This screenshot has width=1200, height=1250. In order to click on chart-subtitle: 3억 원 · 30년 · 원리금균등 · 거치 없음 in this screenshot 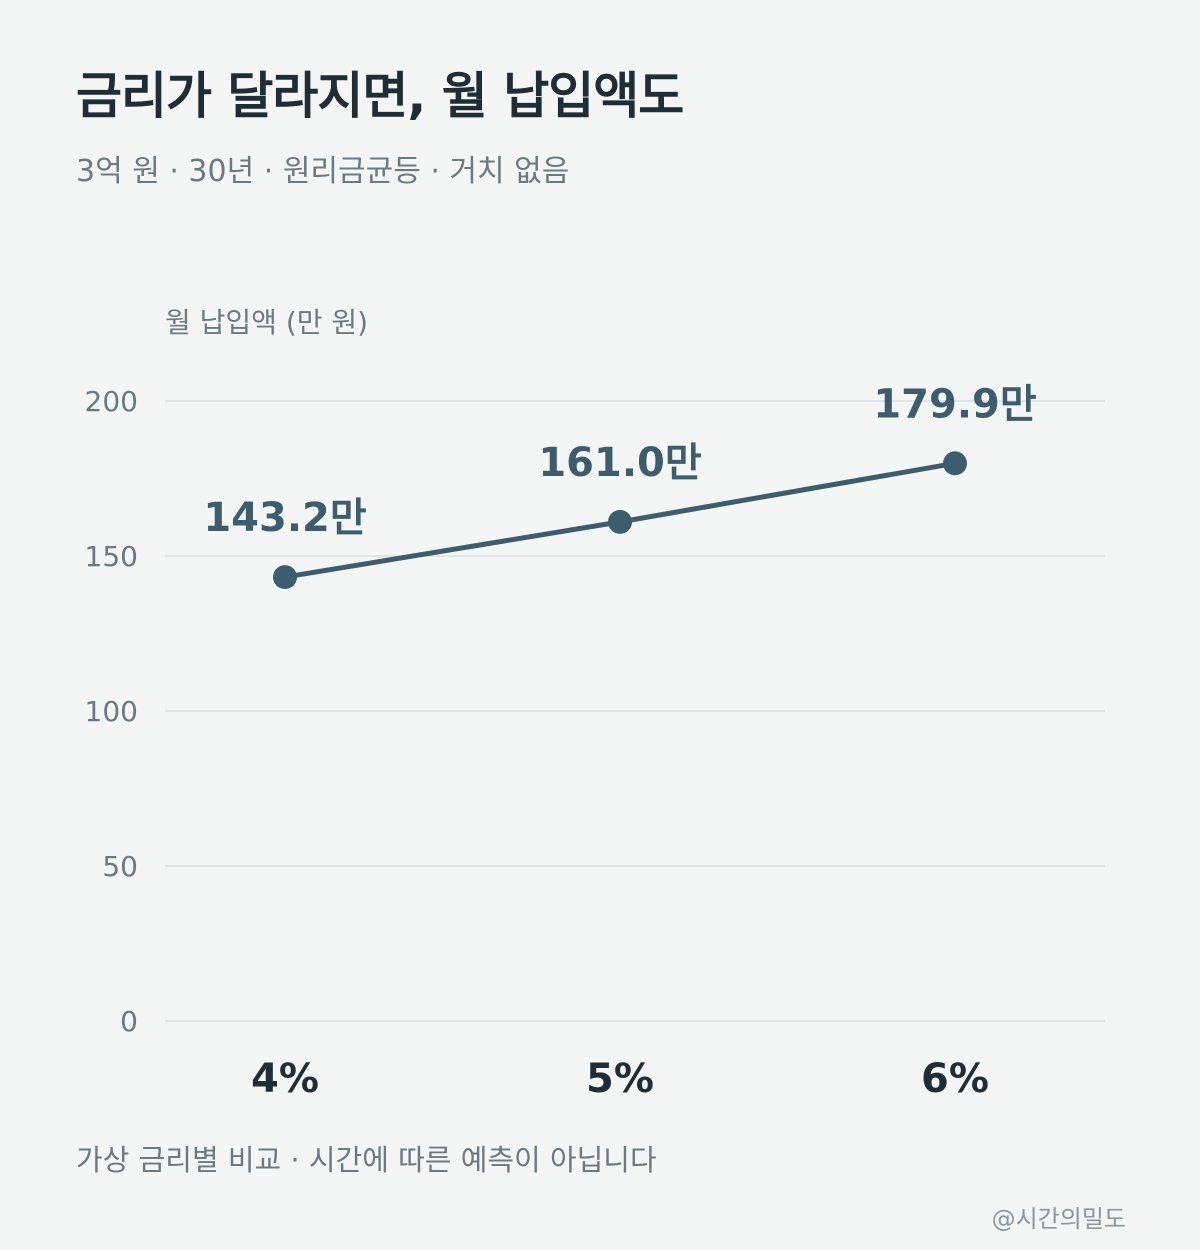, I will do `click(323, 171)`.